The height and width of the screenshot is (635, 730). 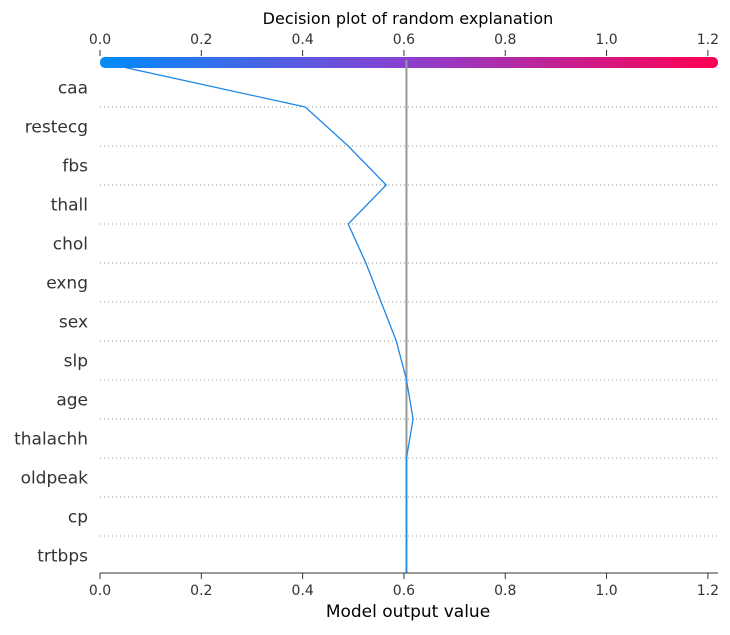 I want to click on bottom-tick-label: 0.8, so click(x=505, y=591).